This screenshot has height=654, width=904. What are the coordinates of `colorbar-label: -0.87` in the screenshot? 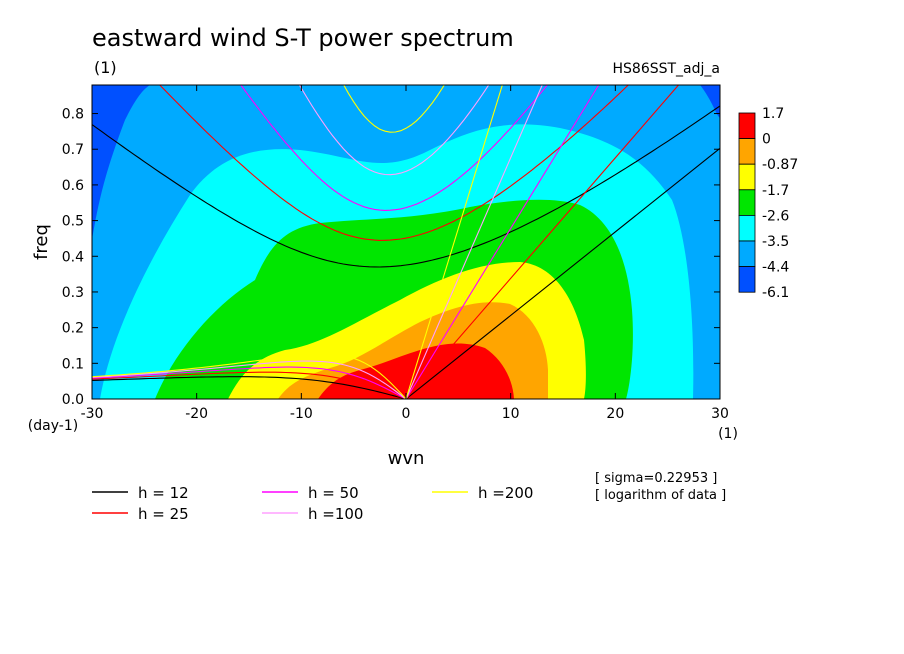 It's located at (780, 165).